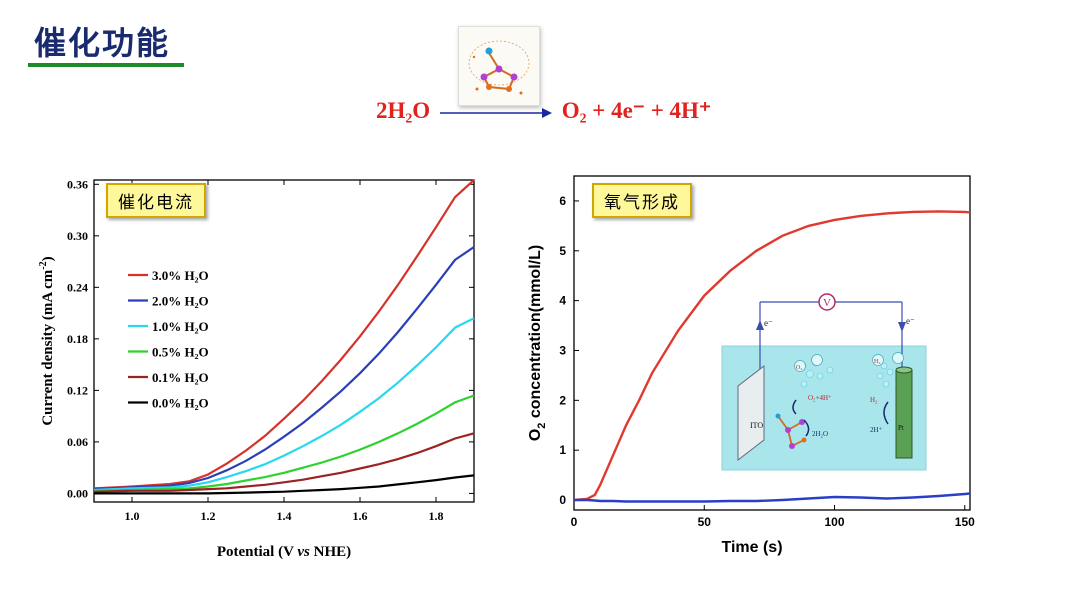 The width and height of the screenshot is (1080, 608). I want to click on voltmeter-icon, so click(827, 302).